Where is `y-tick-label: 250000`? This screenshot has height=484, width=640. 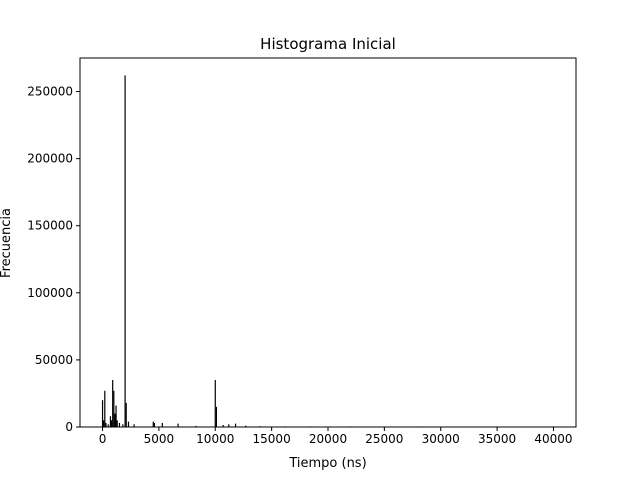 y-tick-label: 250000 is located at coordinates (50, 92).